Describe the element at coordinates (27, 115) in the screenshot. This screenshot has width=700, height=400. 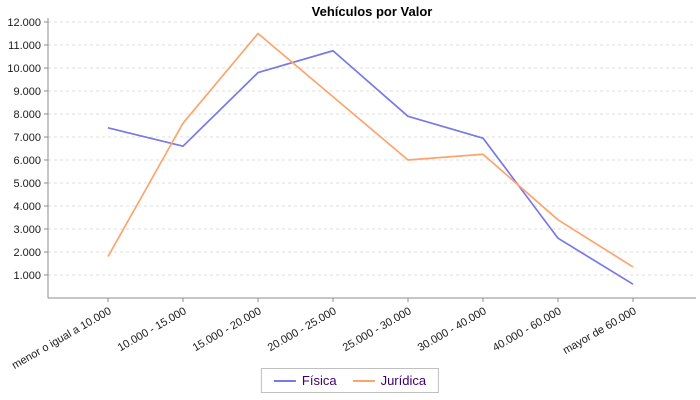
I see `y-tick-label: 8.000` at that location.